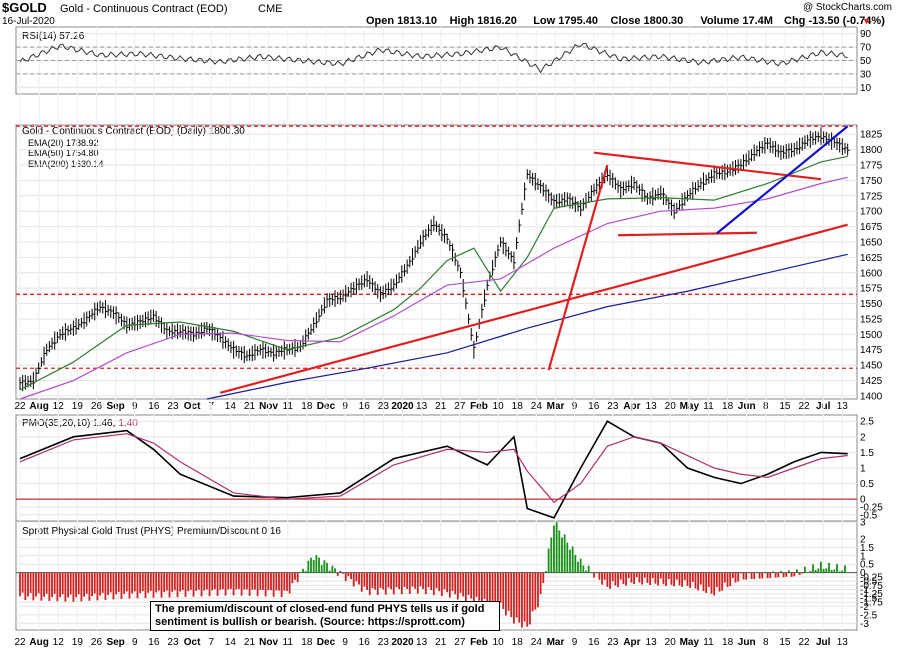  I want to click on x-tick-label: 22, so click(20, 642).